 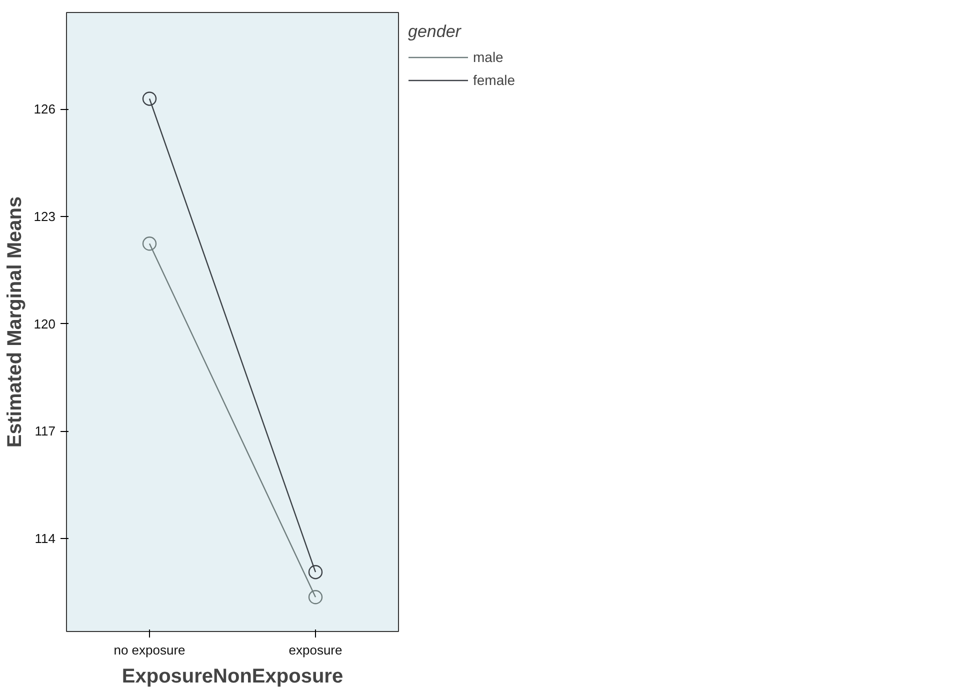 What do you see at coordinates (488, 57) in the screenshot?
I see `legend-label: male` at bounding box center [488, 57].